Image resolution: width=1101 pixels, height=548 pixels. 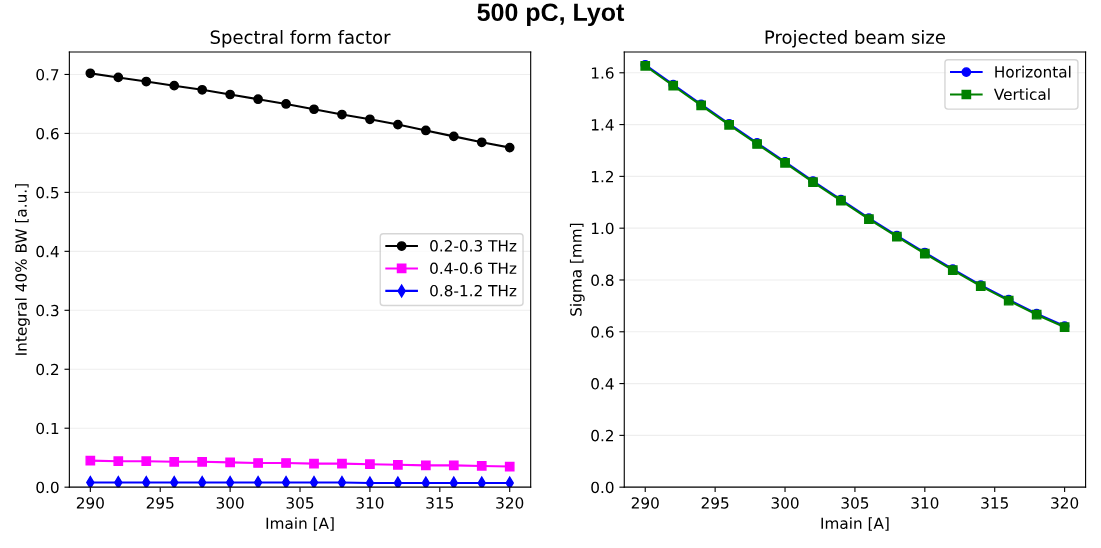 What do you see at coordinates (602, 176) in the screenshot?
I see `y-tick-label: 1.2` at bounding box center [602, 176].